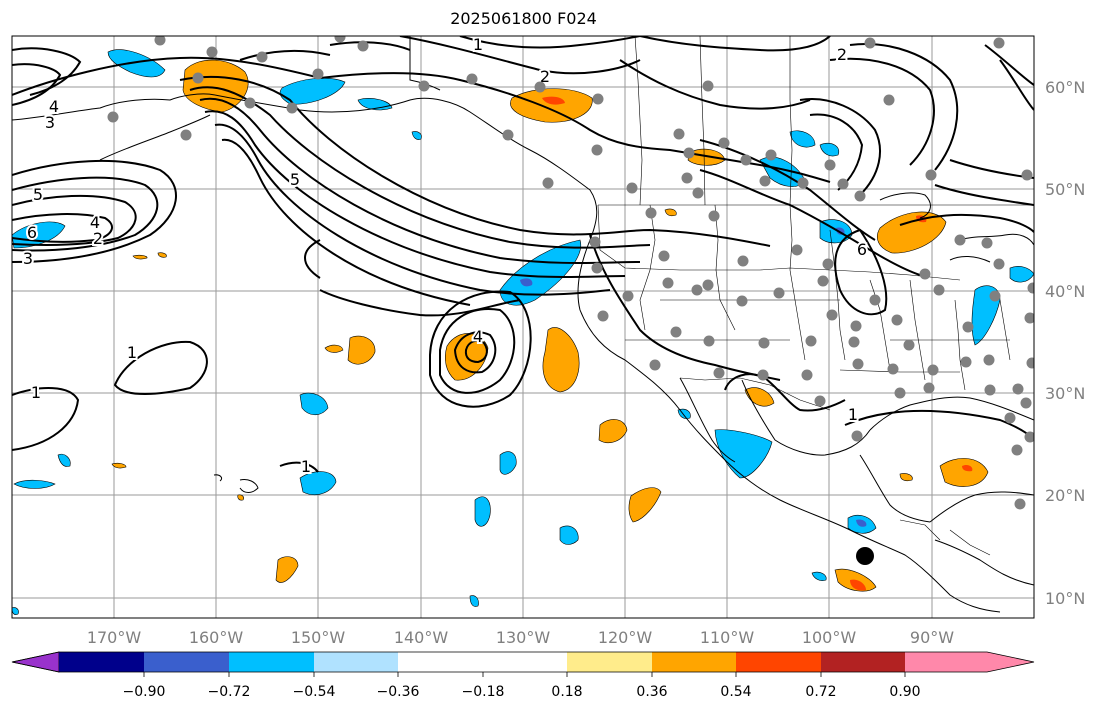 The height and width of the screenshot is (712, 1105). Describe the element at coordinates (1065, 343) in the screenshot. I see `latitude-axis: 60°N 50°N 40°N 30°N 20°N 10°N` at that location.